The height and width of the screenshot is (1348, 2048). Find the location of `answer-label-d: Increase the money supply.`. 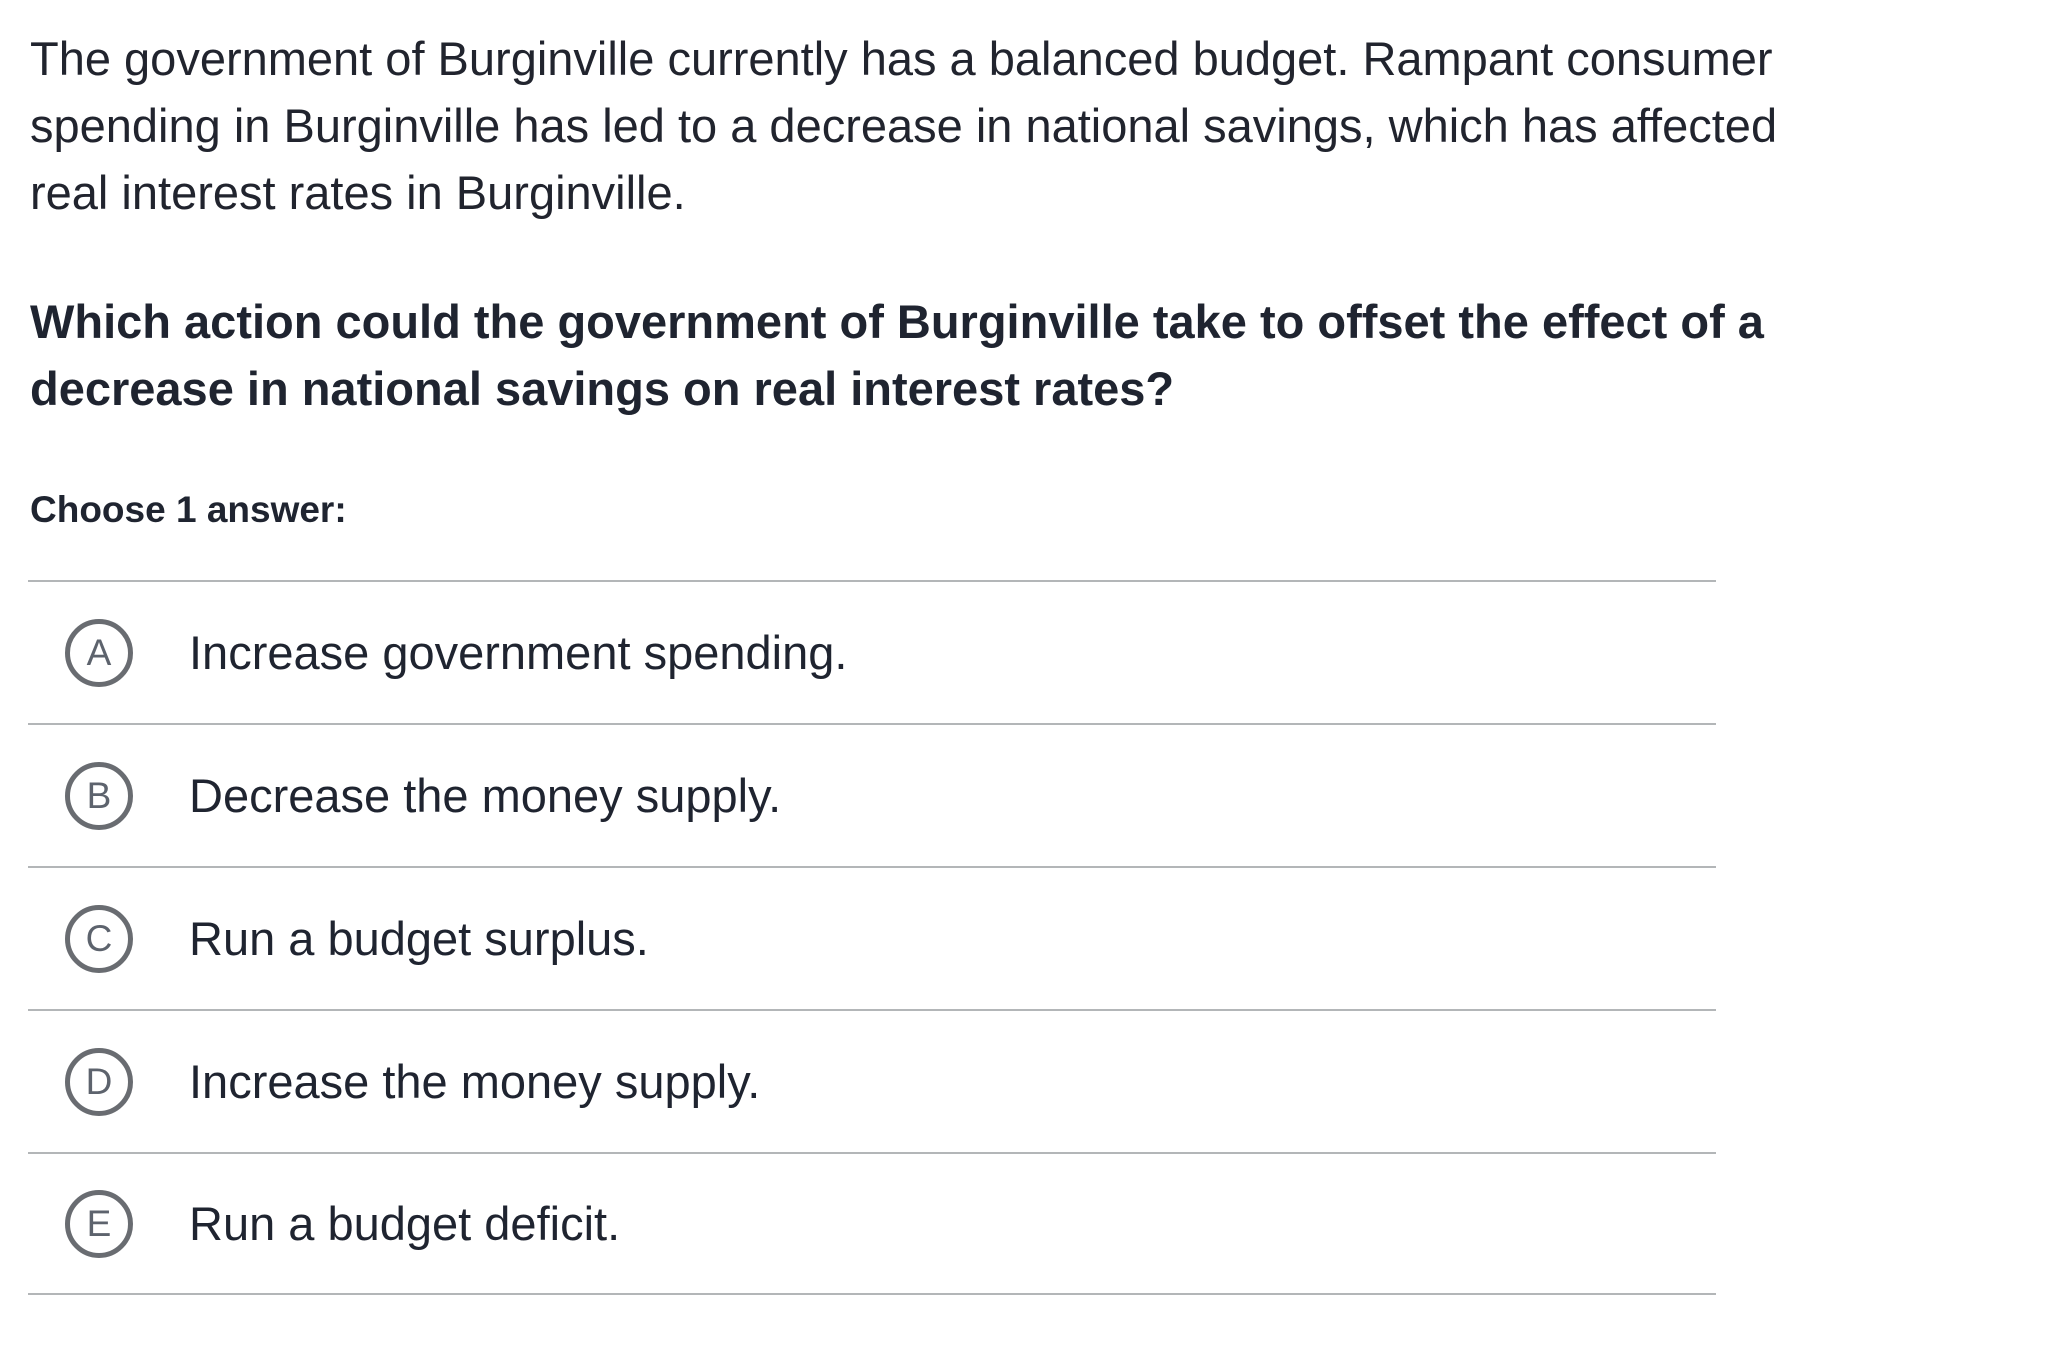

answer-label-d: Increase the money supply. is located at coordinates (475, 1081).